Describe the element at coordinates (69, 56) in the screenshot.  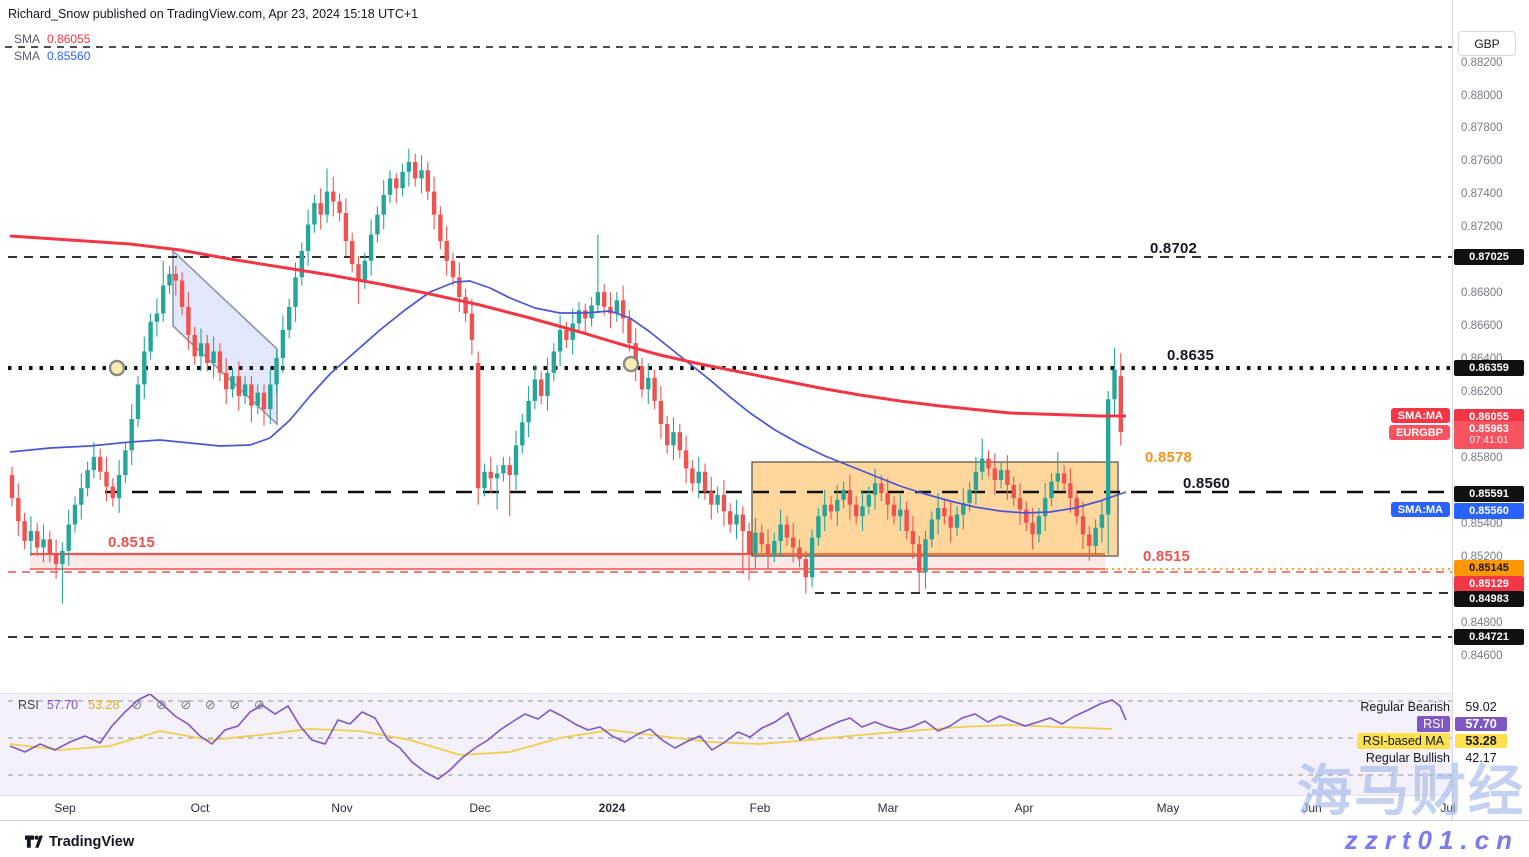
I see `sma-slow-value: 0.85560` at that location.